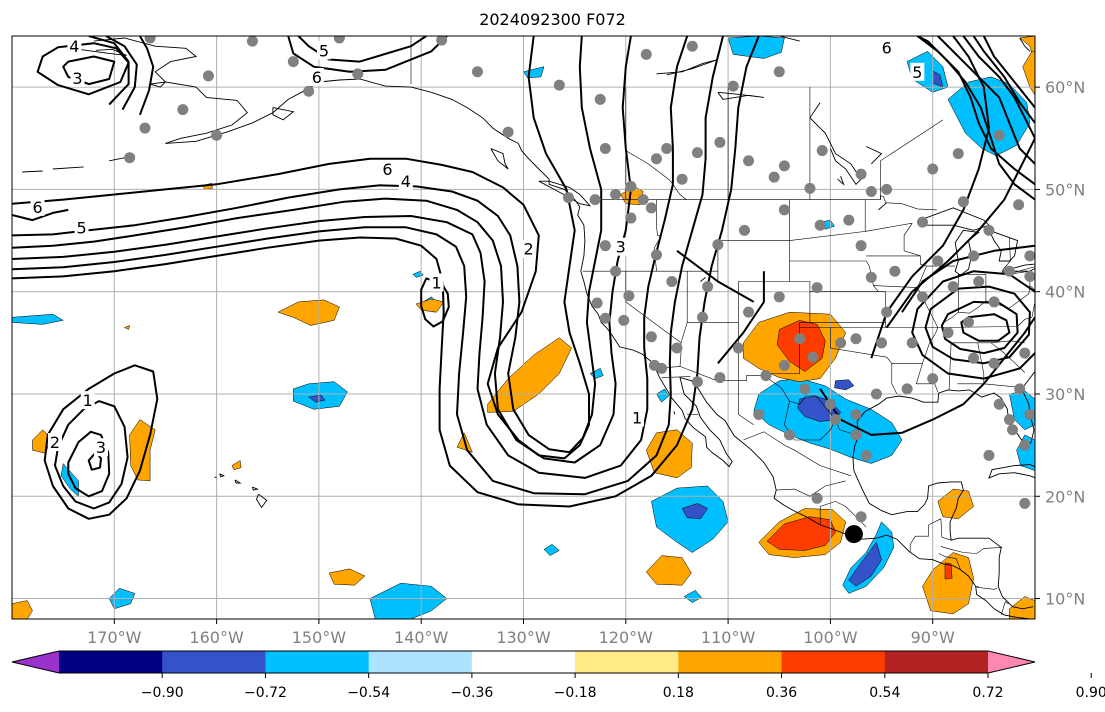 This screenshot has height=712, width=1105. Describe the element at coordinates (933, 637) in the screenshot. I see `lon-label: 90°W` at that location.